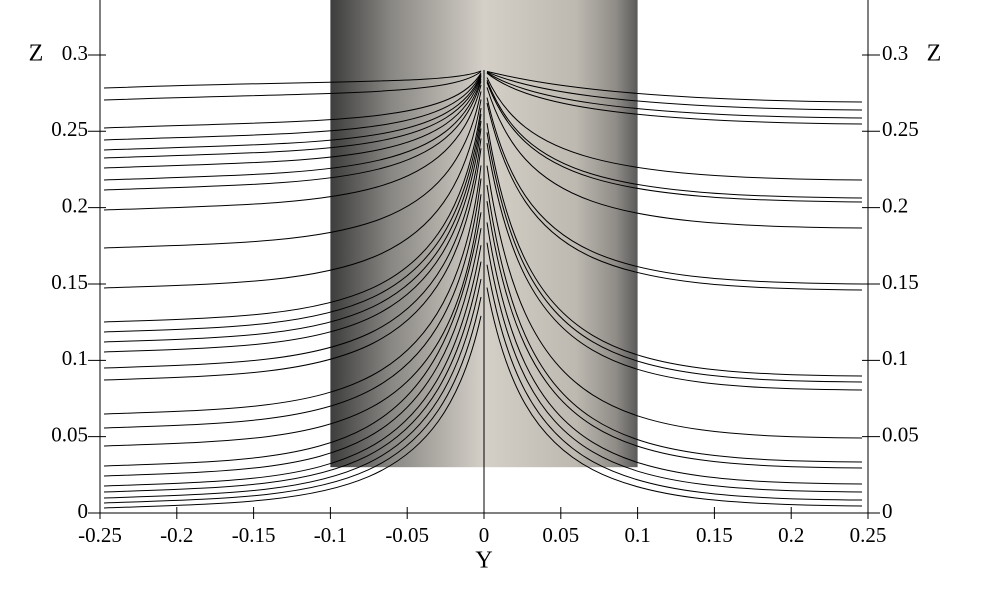  Describe the element at coordinates (868, 535) in the screenshot. I see `x-tick-label: 0.25` at that location.